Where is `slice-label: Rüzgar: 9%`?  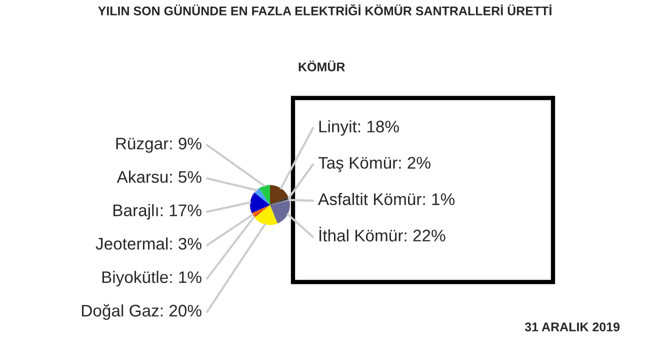 slice-label: Rüzgar: 9% is located at coordinates (159, 145).